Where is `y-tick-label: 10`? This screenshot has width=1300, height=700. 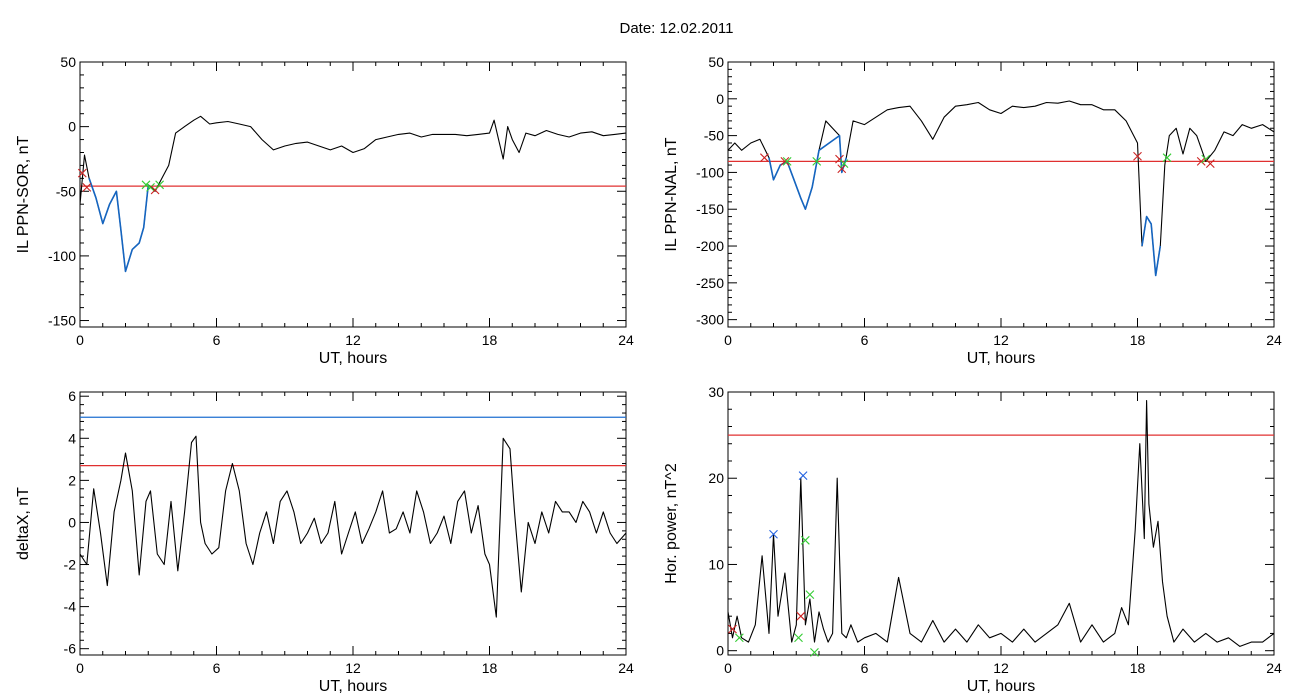
y-tick-label: 10 is located at coordinates (716, 564).